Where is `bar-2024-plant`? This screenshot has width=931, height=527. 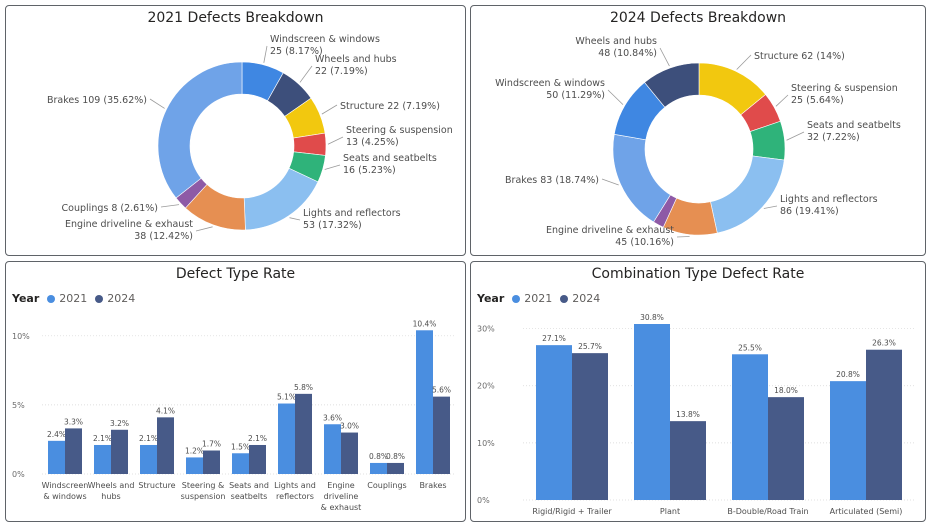 bar-2024-plant is located at coordinates (688, 460).